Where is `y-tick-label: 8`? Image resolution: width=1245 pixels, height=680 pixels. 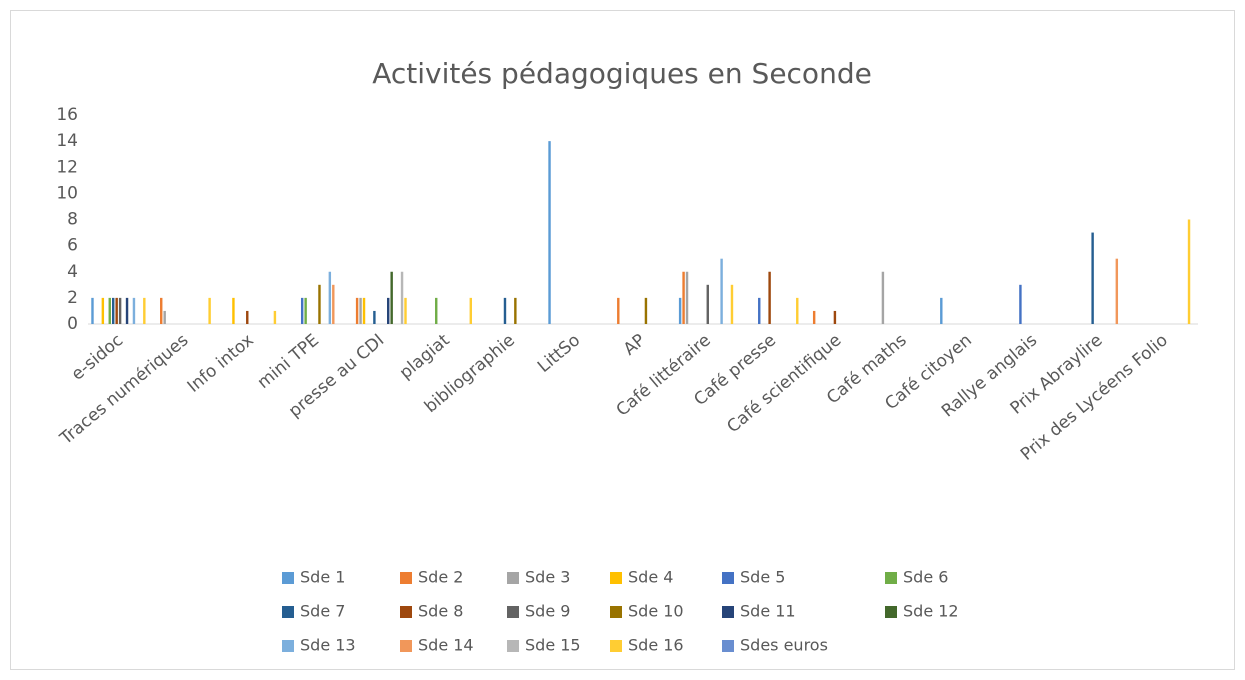 y-tick-label: 8 is located at coordinates (72, 220).